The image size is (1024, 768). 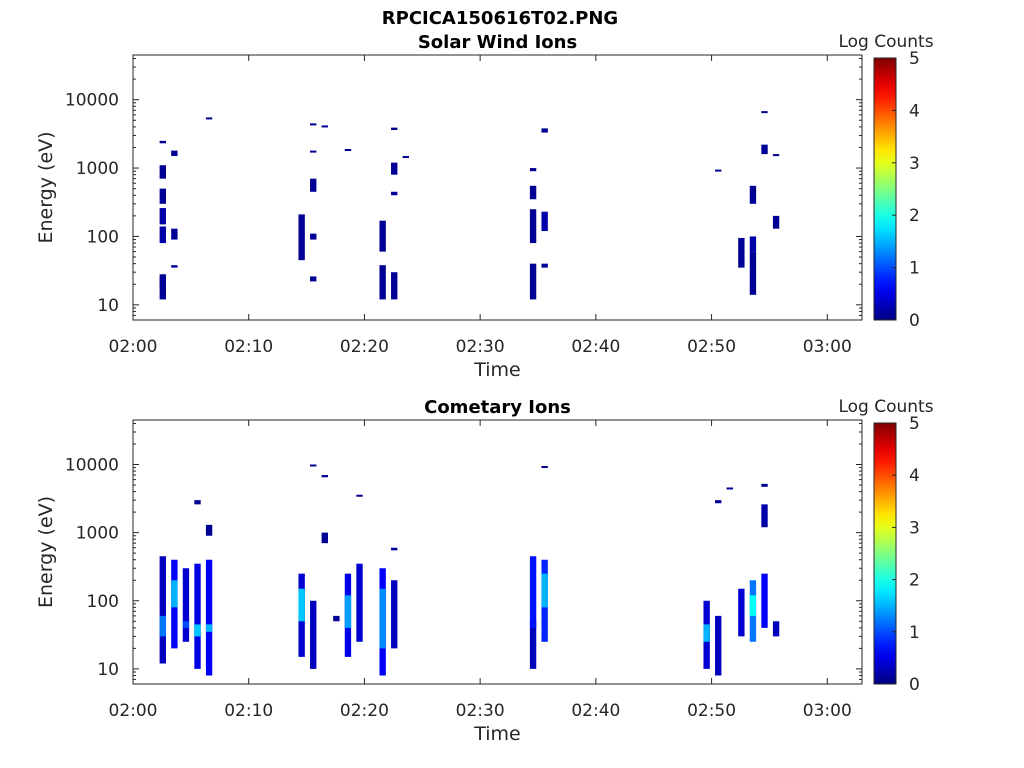 What do you see at coordinates (248, 347) in the screenshot?
I see `x-tick-label: 02:10` at bounding box center [248, 347].